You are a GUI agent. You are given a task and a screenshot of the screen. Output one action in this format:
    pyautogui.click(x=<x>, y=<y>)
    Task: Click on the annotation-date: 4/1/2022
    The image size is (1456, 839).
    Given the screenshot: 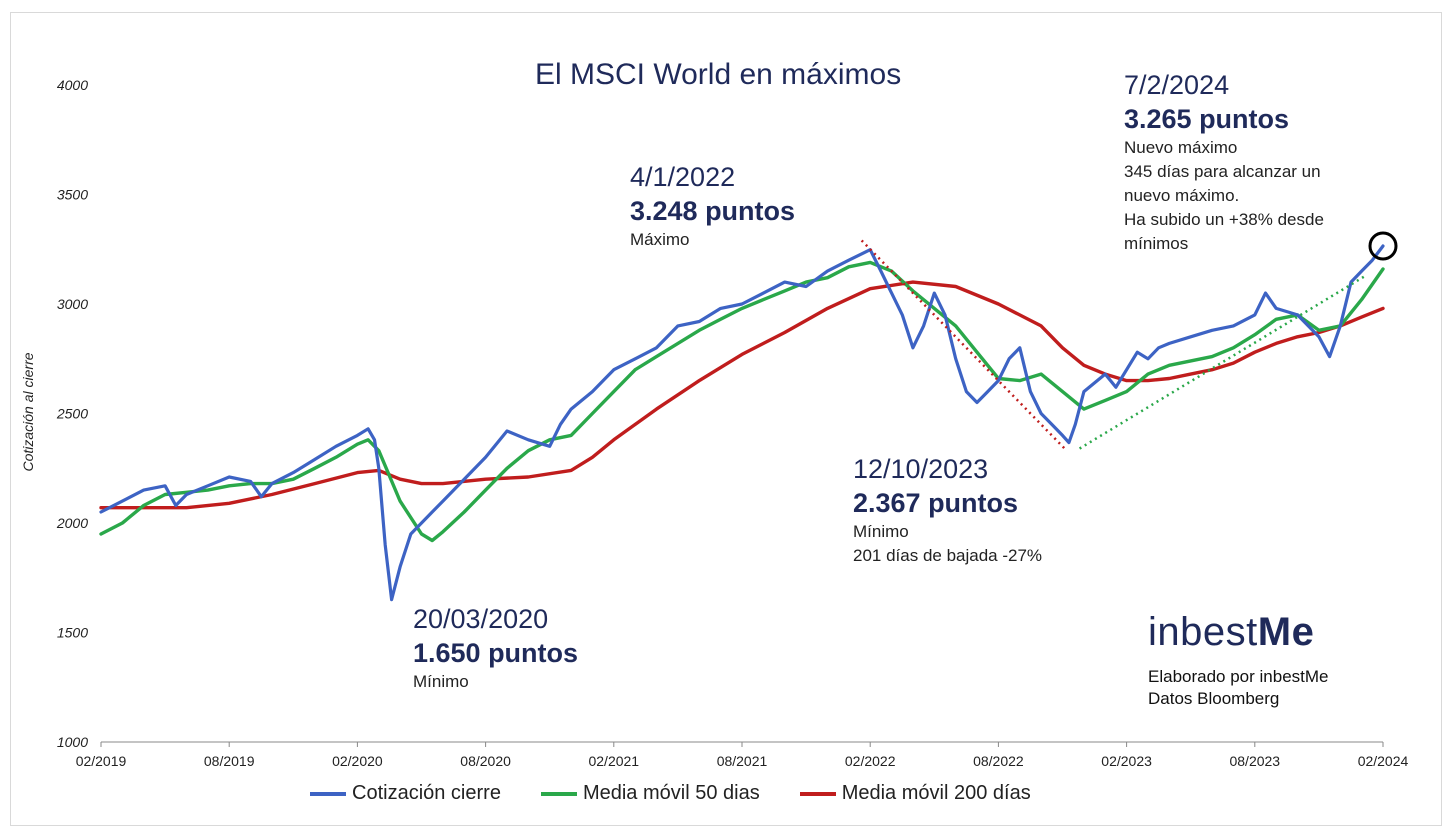 What is the action you would take?
    pyautogui.click(x=683, y=177)
    